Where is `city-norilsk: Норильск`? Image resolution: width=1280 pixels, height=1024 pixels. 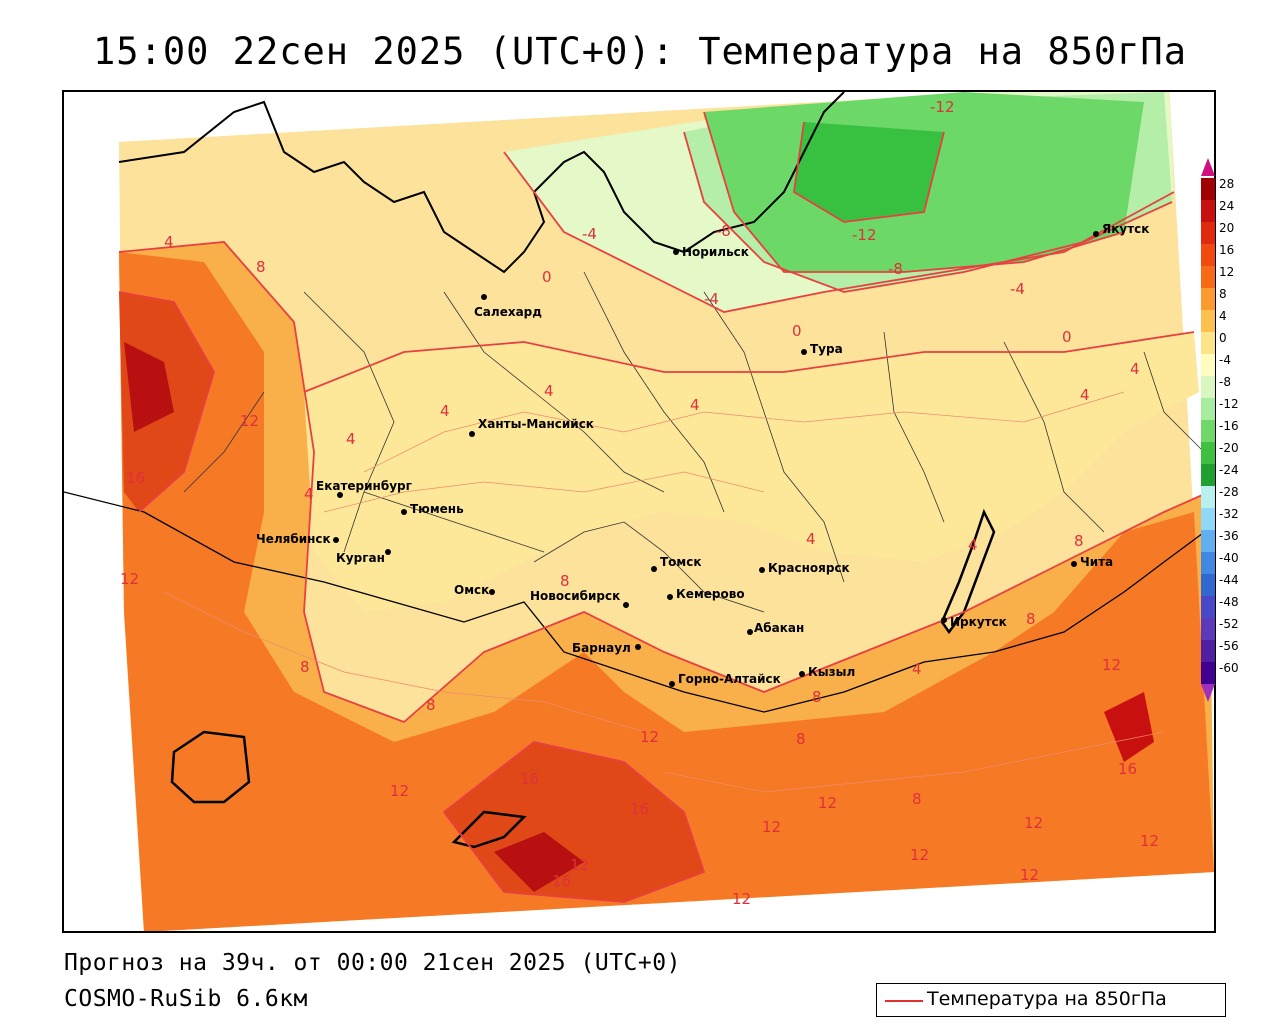 city-norilsk: Норильск is located at coordinates (711, 252).